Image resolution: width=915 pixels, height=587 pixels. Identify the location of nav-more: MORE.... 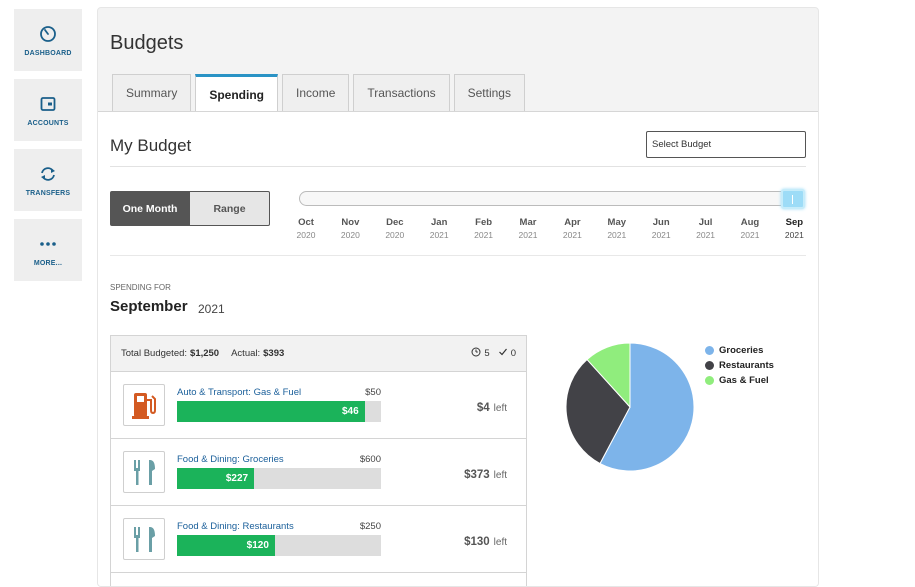
(48, 250).